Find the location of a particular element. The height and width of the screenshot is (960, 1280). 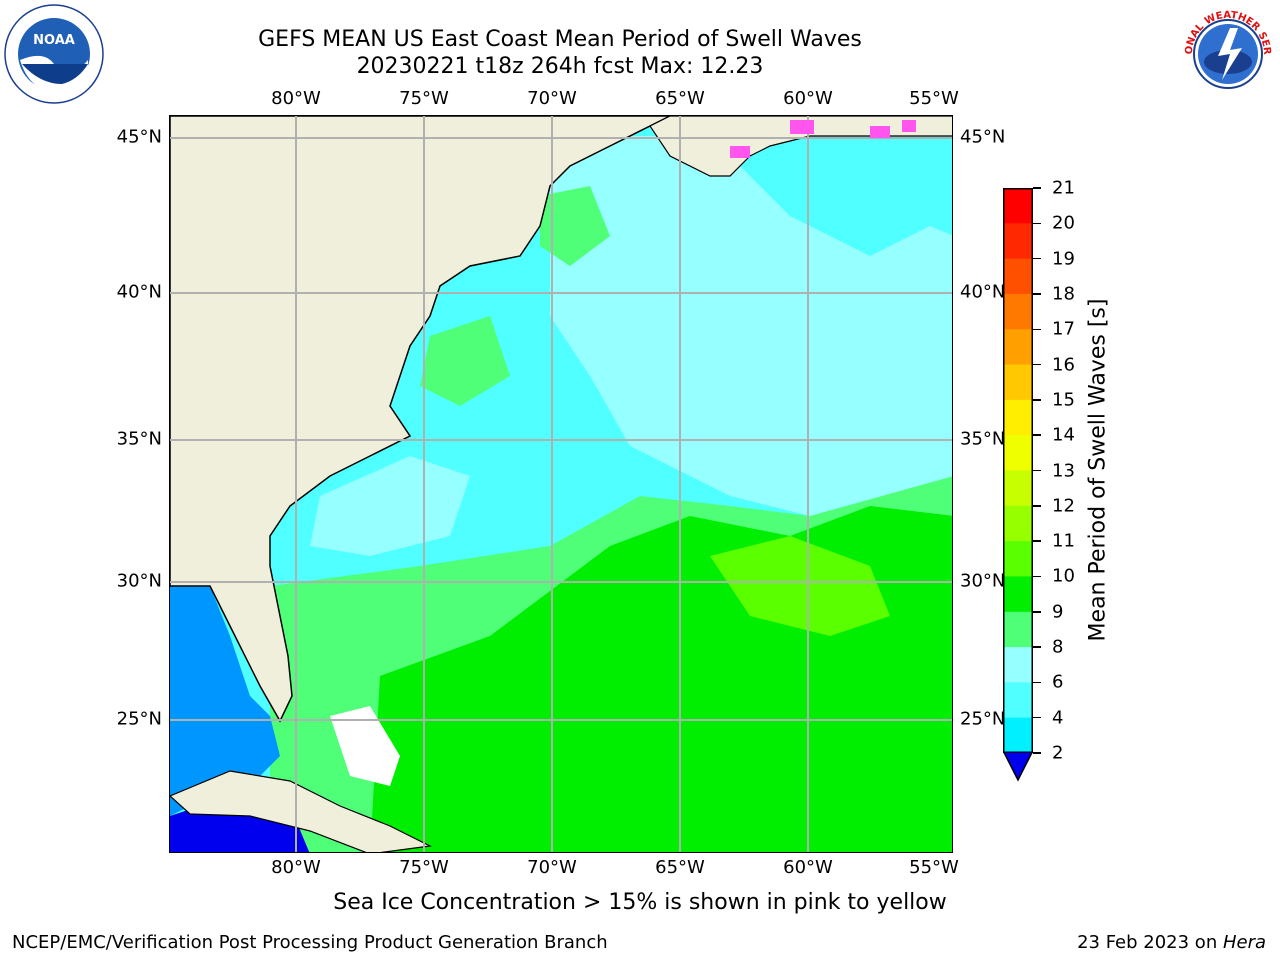

lon-label-bottom: 60°W is located at coordinates (808, 867).